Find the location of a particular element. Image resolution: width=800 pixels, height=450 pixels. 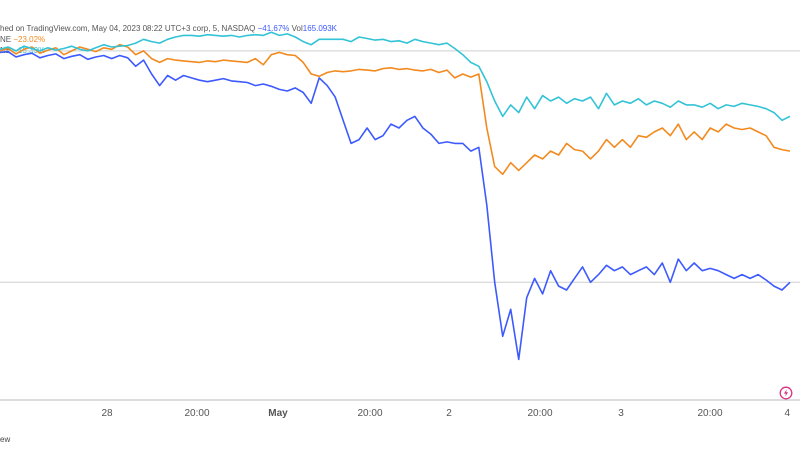

x-tick-label-4: 2 is located at coordinates (449, 413).